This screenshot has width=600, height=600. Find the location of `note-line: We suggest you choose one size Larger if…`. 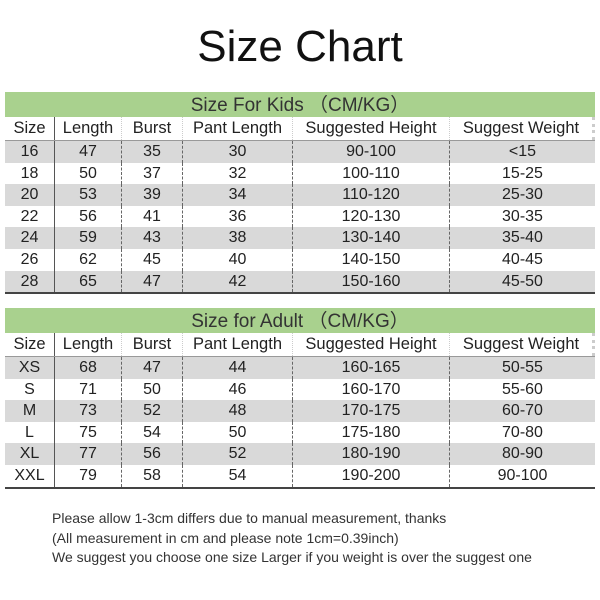

note-line: We suggest you choose one size Larger if… is located at coordinates (292, 557).